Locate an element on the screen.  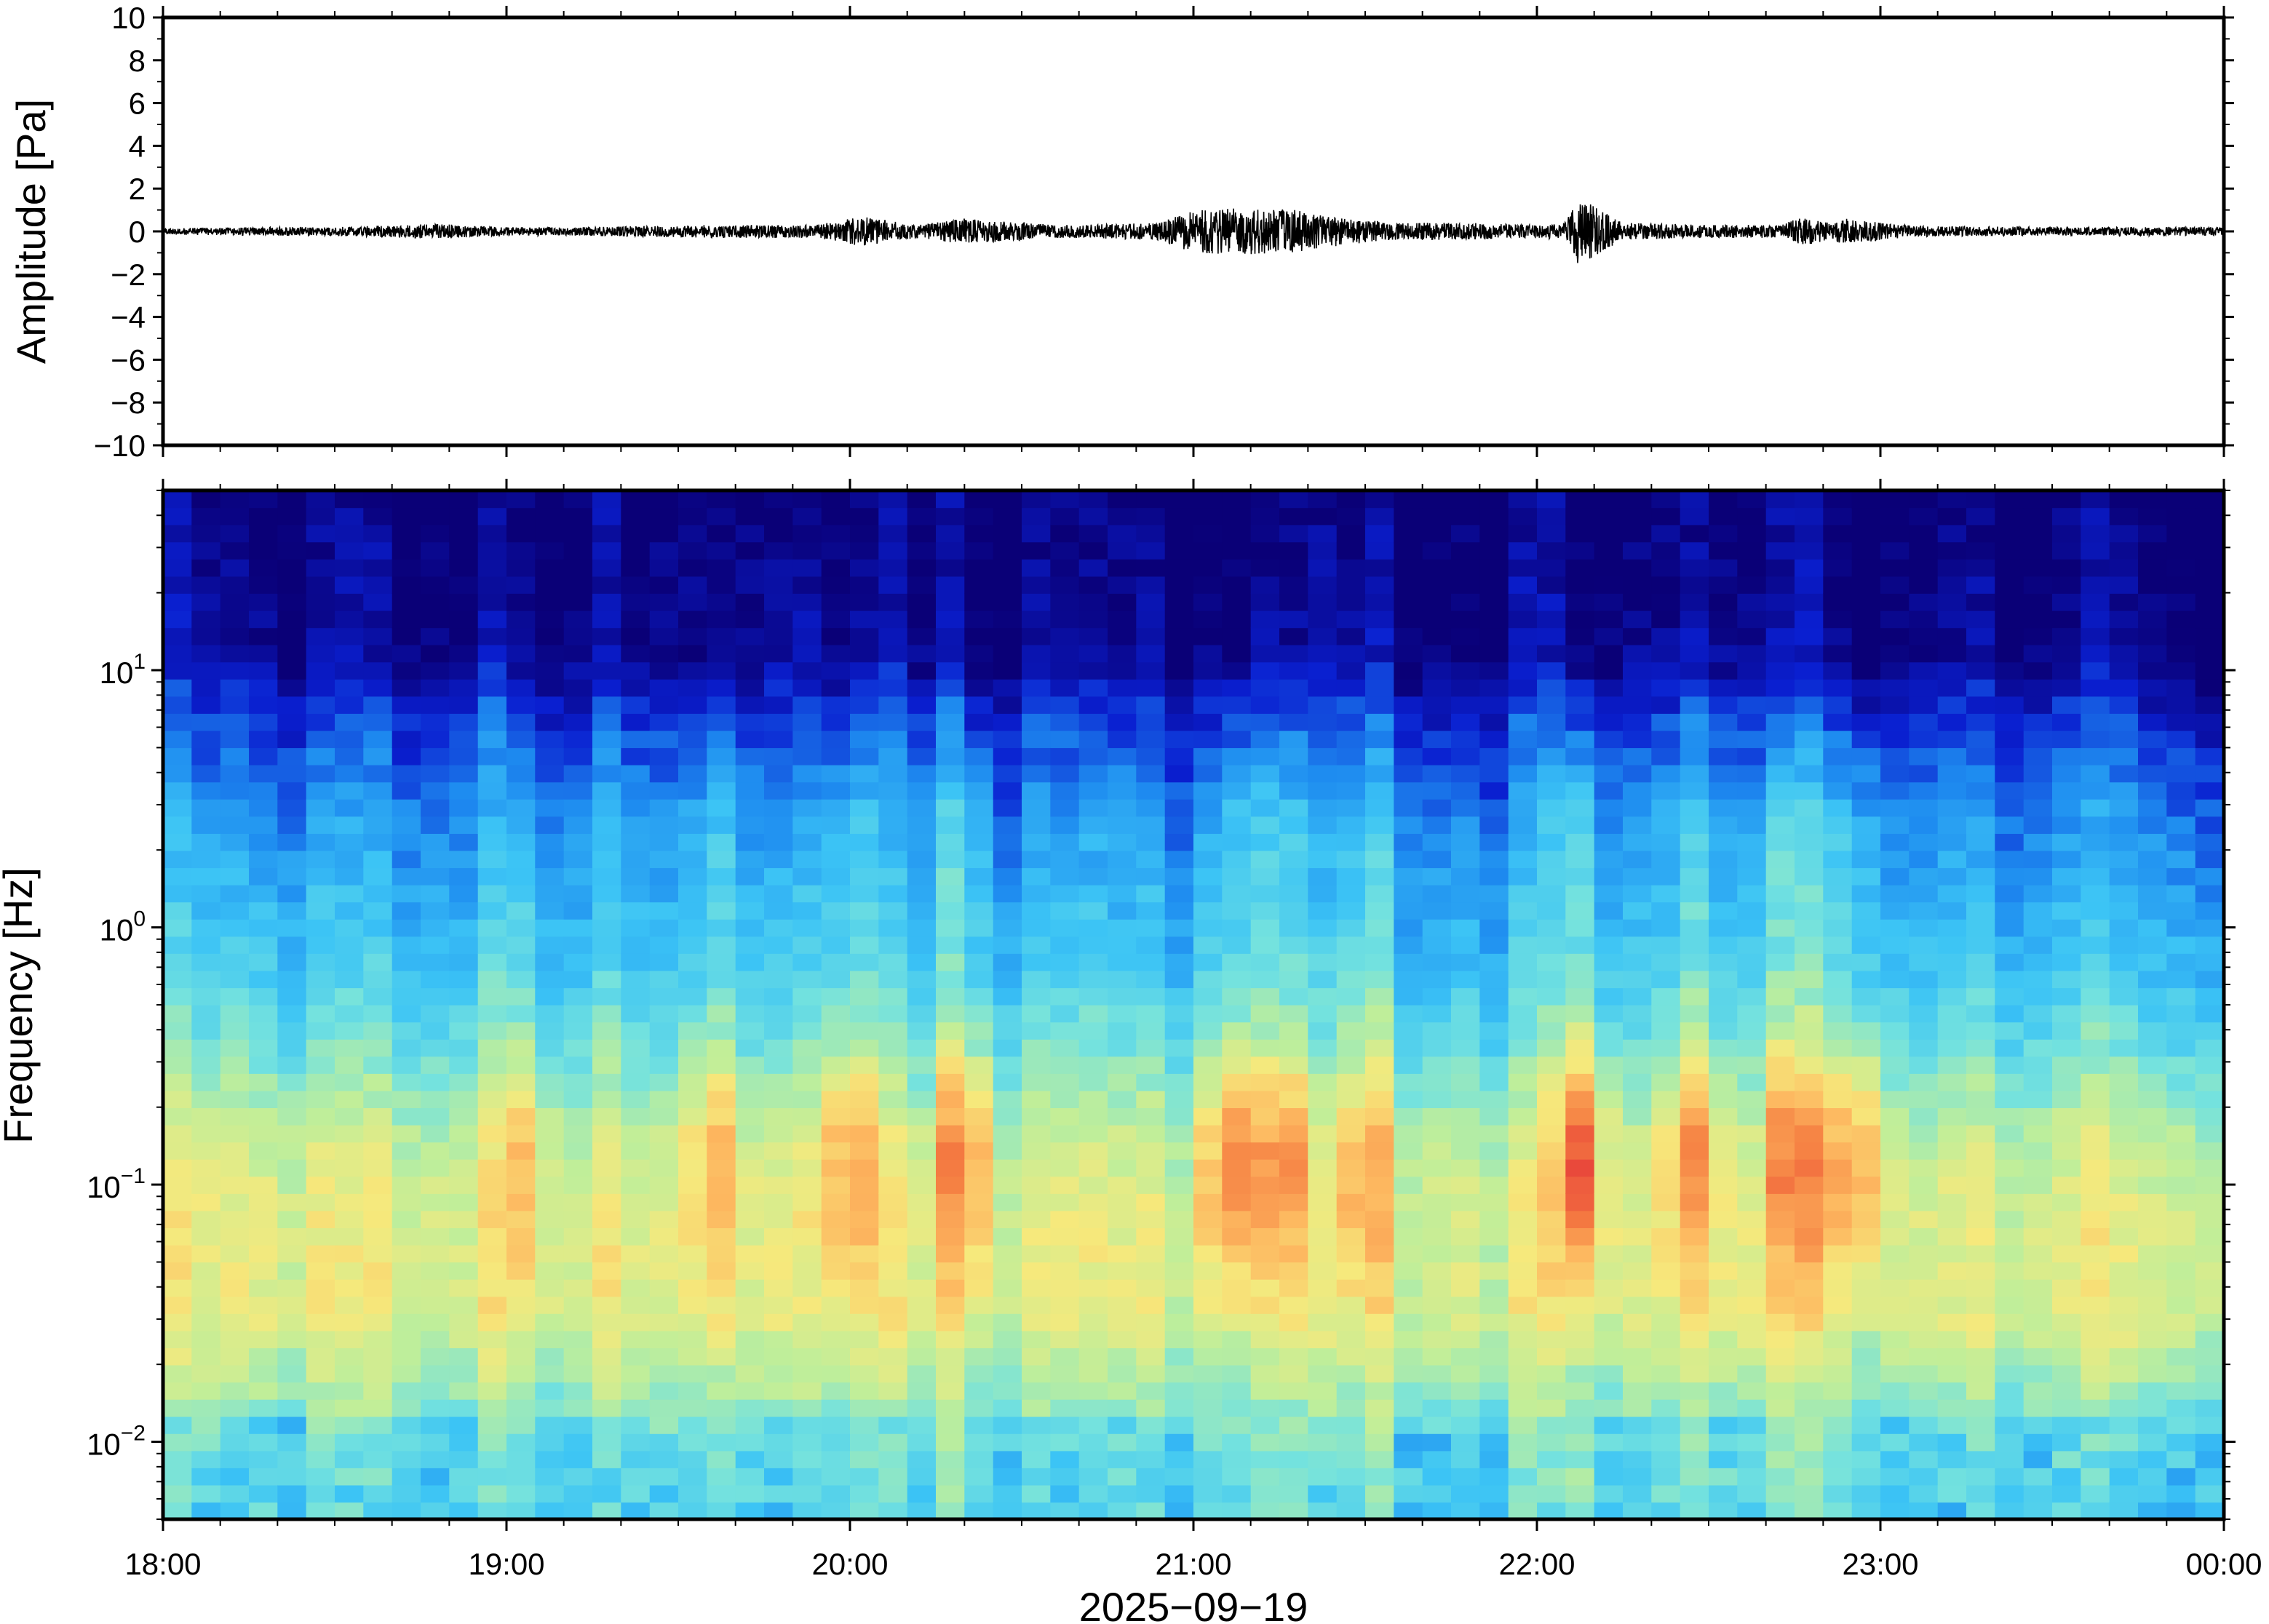
spectrogram-x-tick-label: 23:00 is located at coordinates (1880, 1564).